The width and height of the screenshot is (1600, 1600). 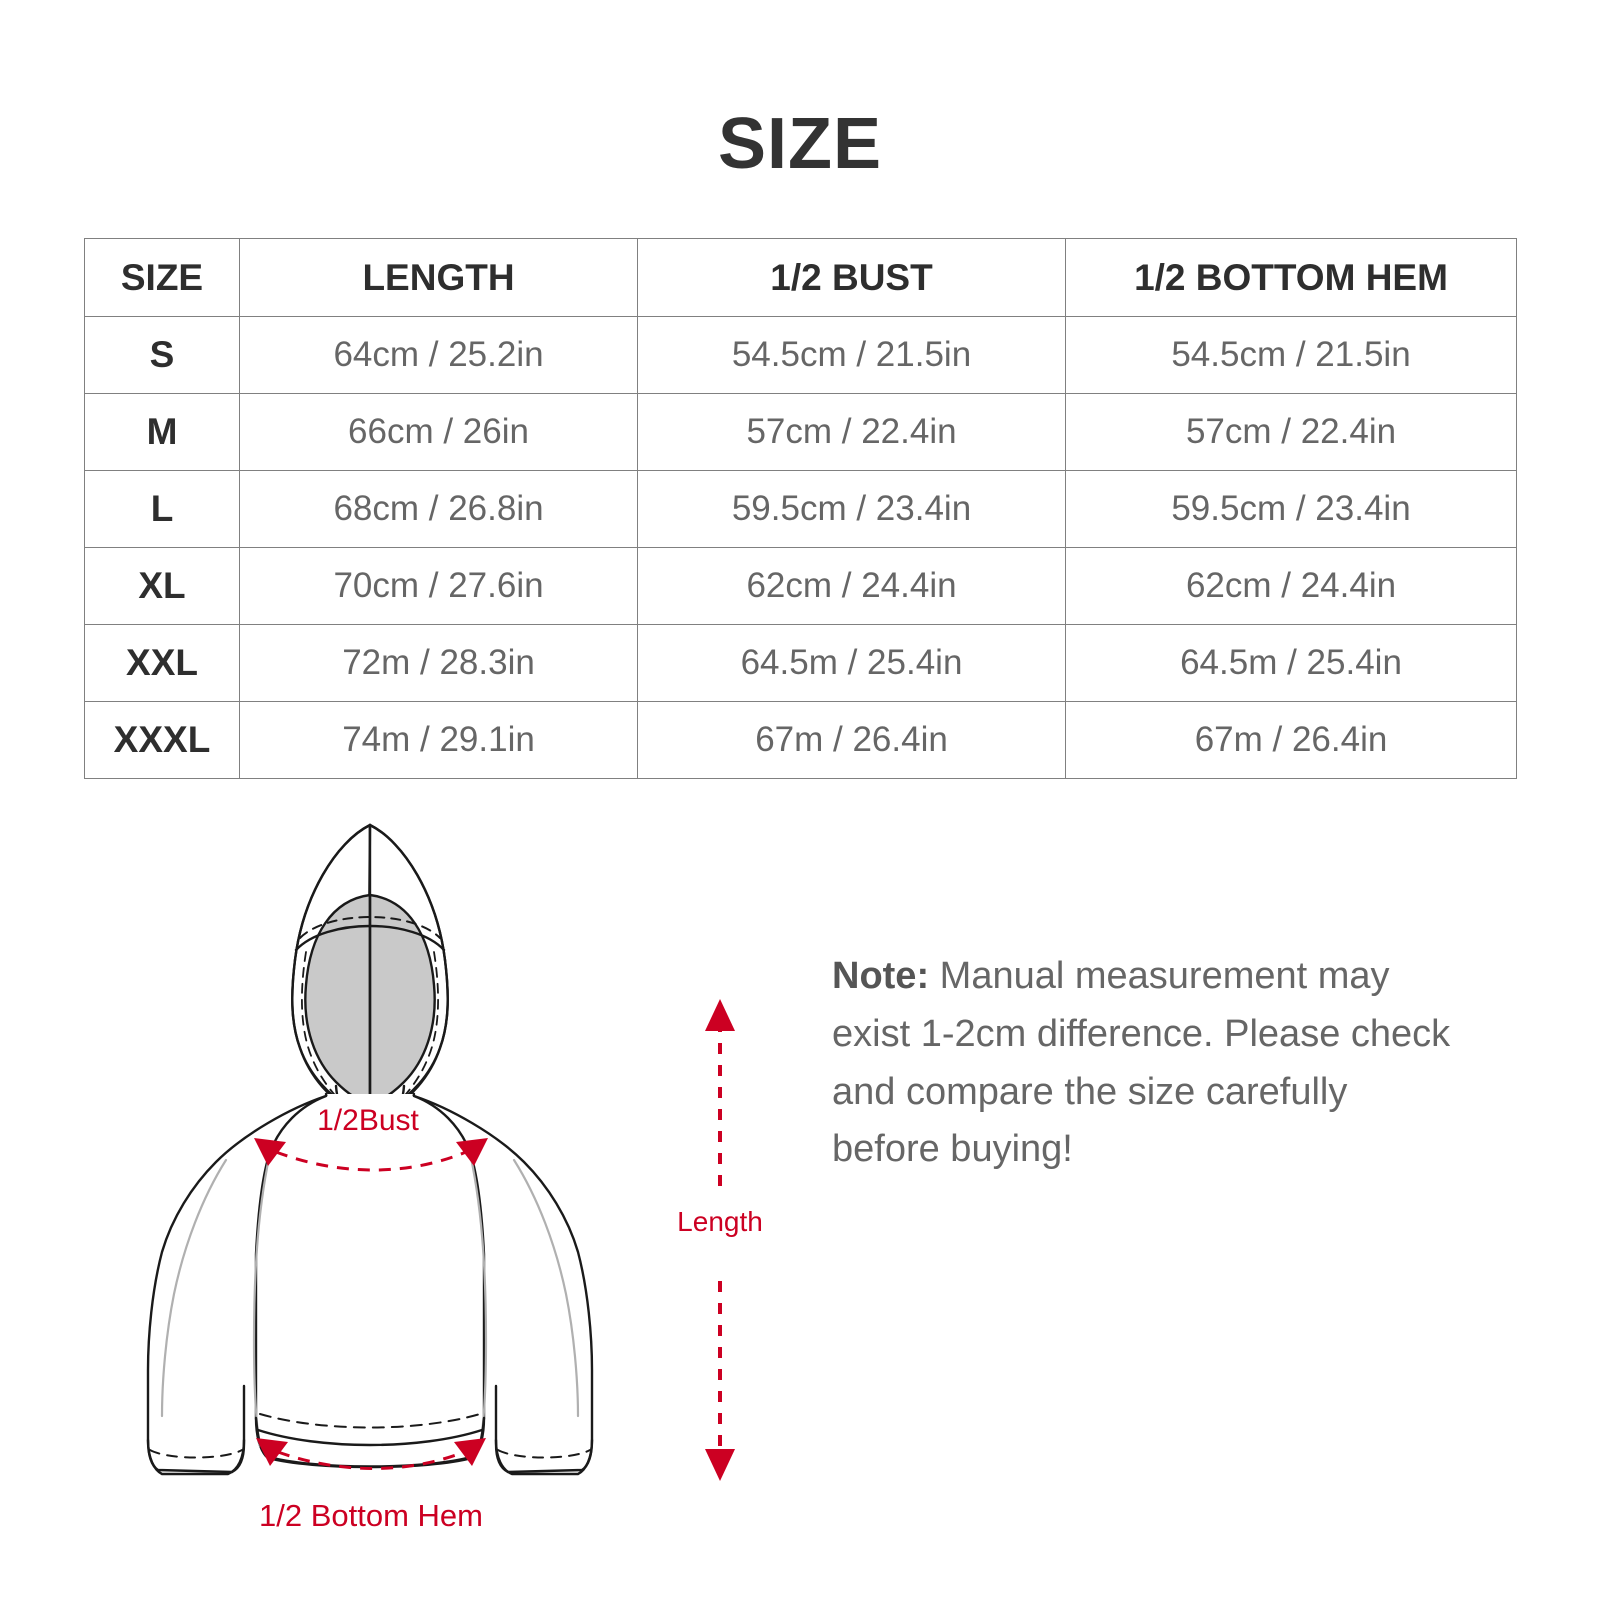 What do you see at coordinates (162, 663) in the screenshot?
I see `cell-size: XXL` at bounding box center [162, 663].